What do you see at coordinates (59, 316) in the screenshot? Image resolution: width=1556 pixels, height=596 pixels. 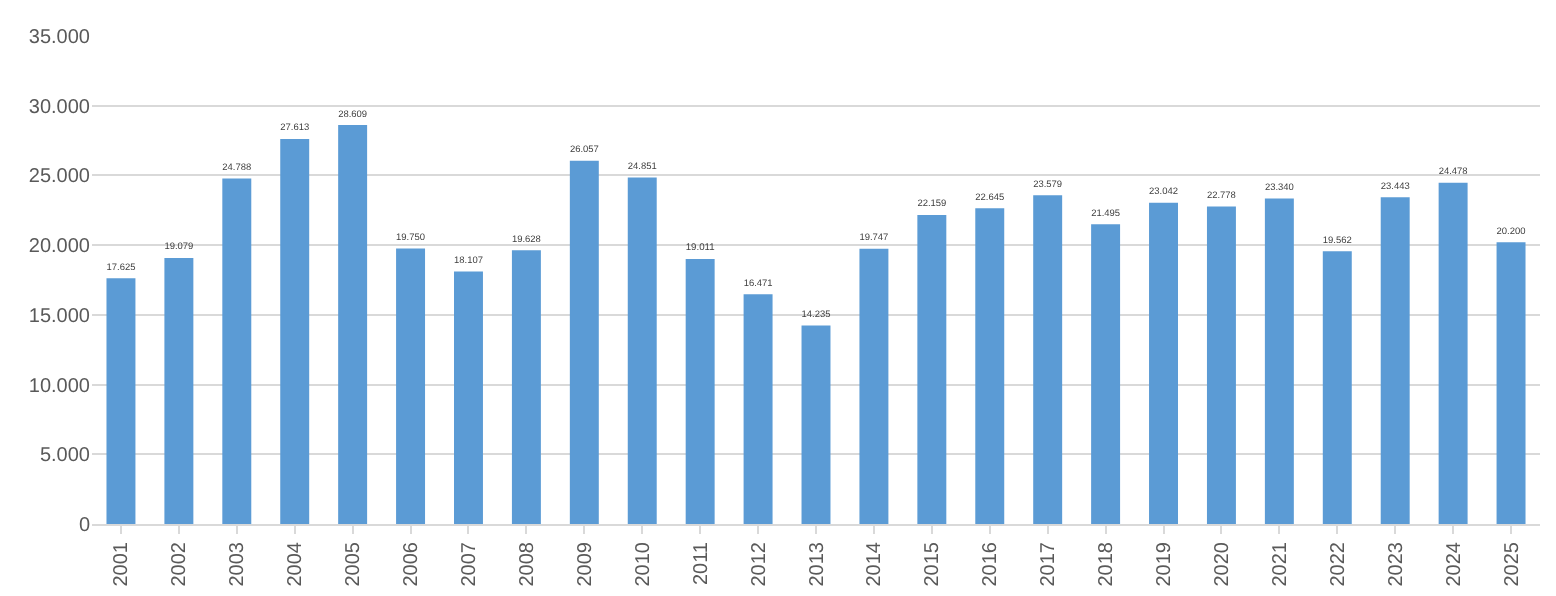 I see `y-tick-label: 15.000` at bounding box center [59, 316].